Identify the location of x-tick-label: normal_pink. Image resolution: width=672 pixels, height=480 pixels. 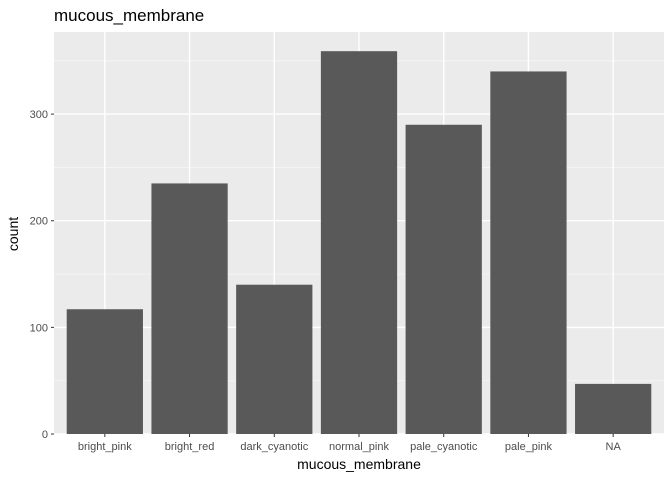
(359, 447).